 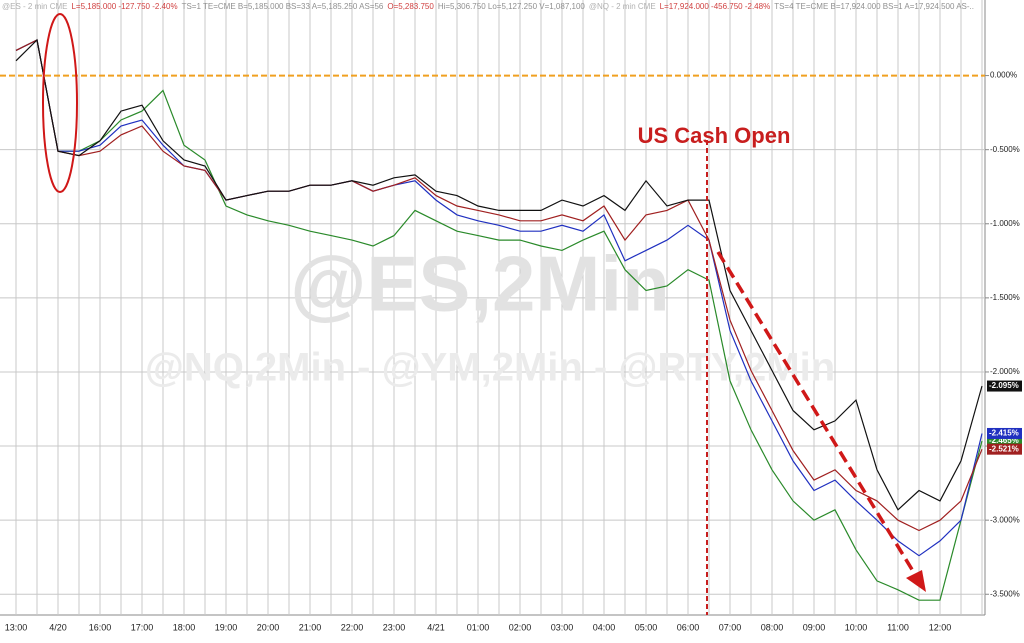 I want to click on x-tick-label: 01:00, so click(x=478, y=627).